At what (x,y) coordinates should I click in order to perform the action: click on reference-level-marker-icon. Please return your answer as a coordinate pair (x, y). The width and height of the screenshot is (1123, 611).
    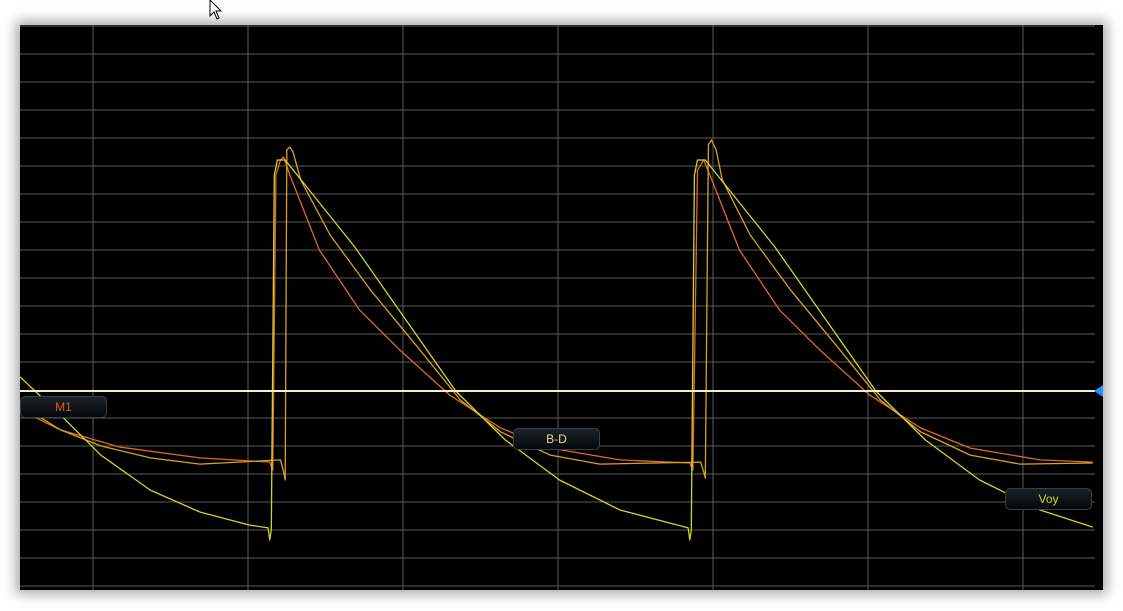
    Looking at the image, I should click on (1098, 391).